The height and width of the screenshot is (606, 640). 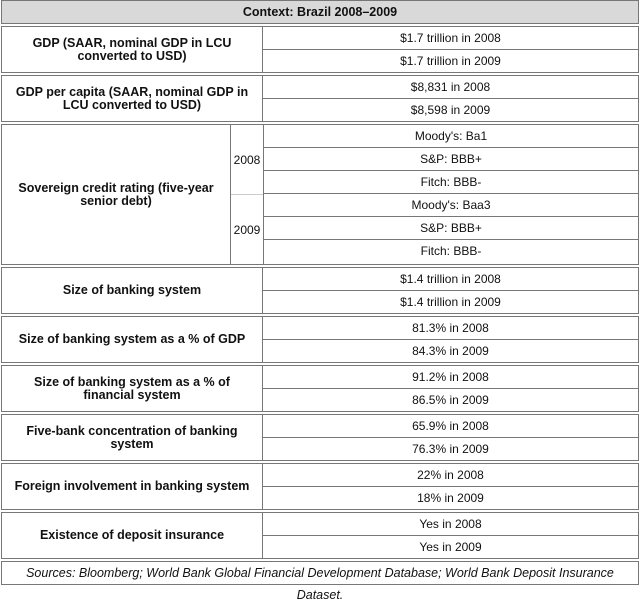 I want to click on value-column: 22% in 2008 18% in 2009, so click(x=450, y=486).